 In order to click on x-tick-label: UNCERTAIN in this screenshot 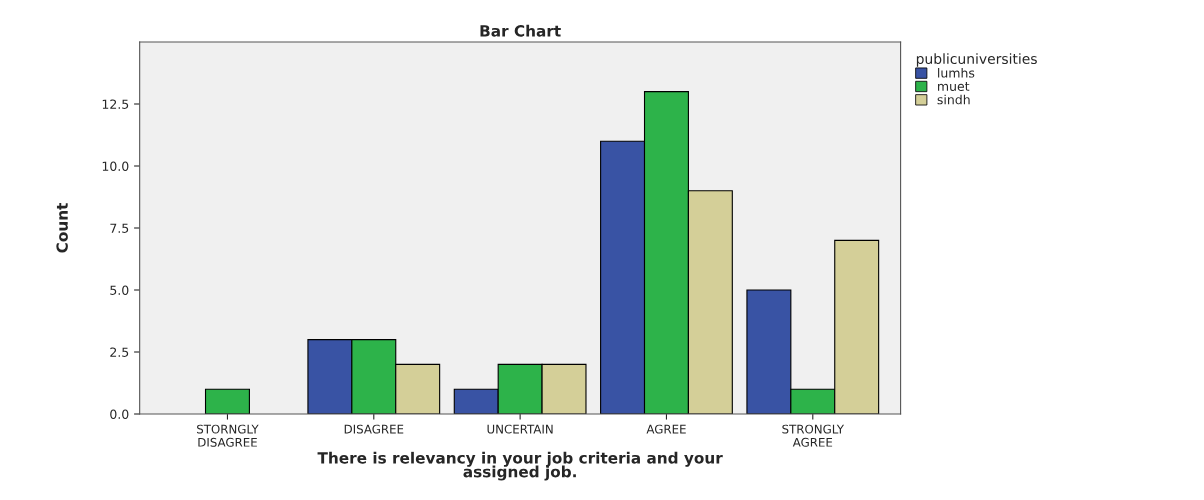, I will do `click(520, 429)`.